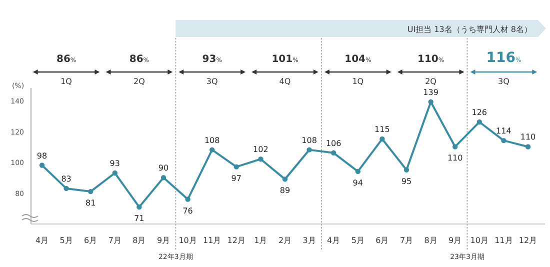 This screenshot has height=267, width=550. What do you see at coordinates (334, 143) in the screenshot?
I see `data-label: 106` at bounding box center [334, 143].